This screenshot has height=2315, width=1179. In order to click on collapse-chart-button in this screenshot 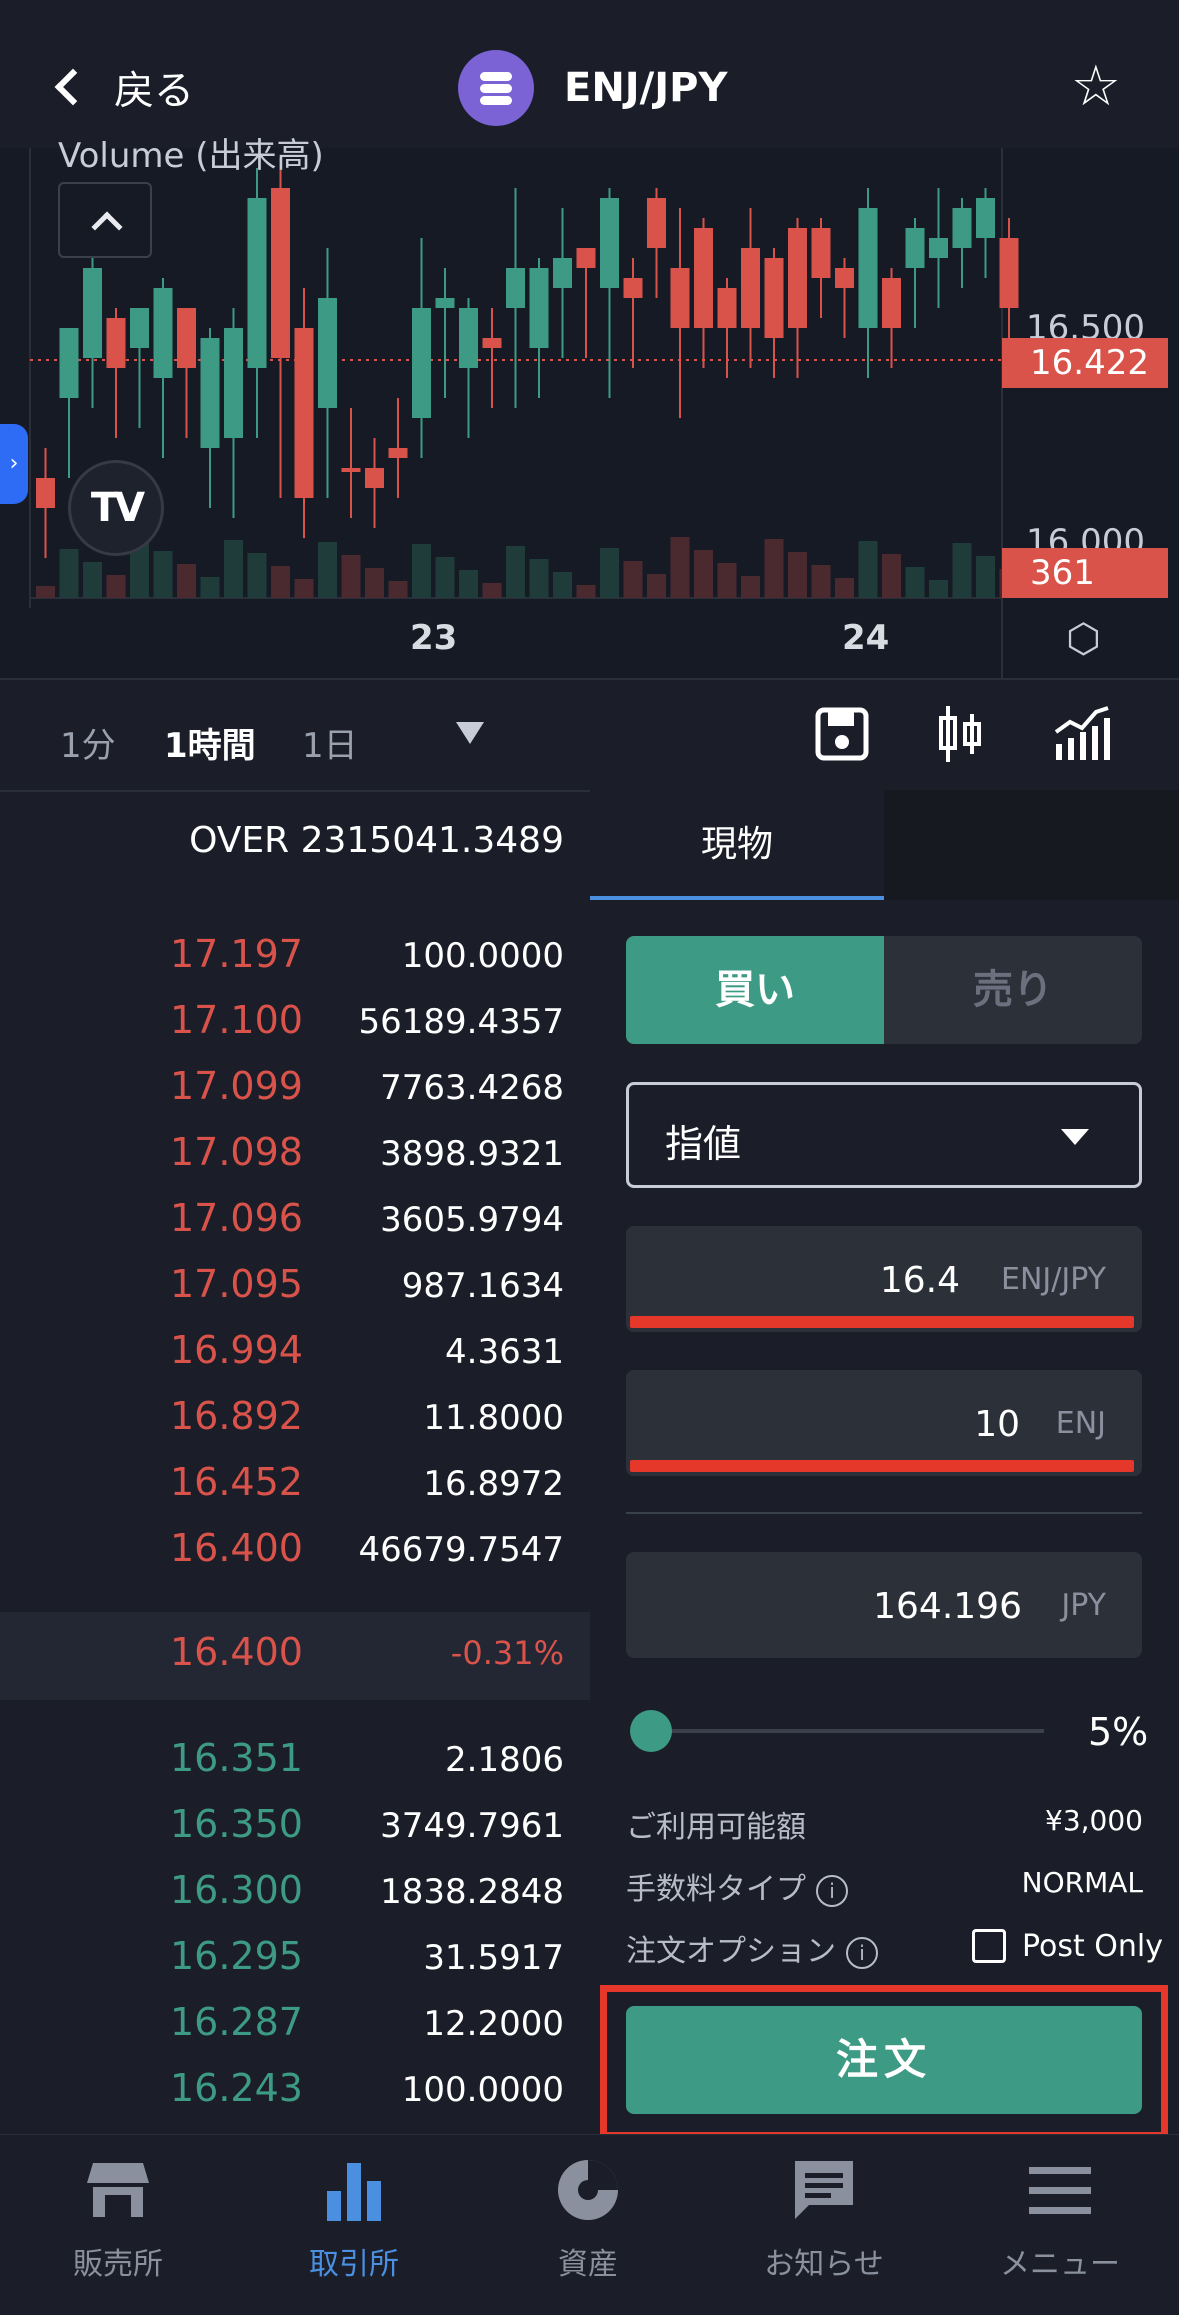, I will do `click(105, 220)`.